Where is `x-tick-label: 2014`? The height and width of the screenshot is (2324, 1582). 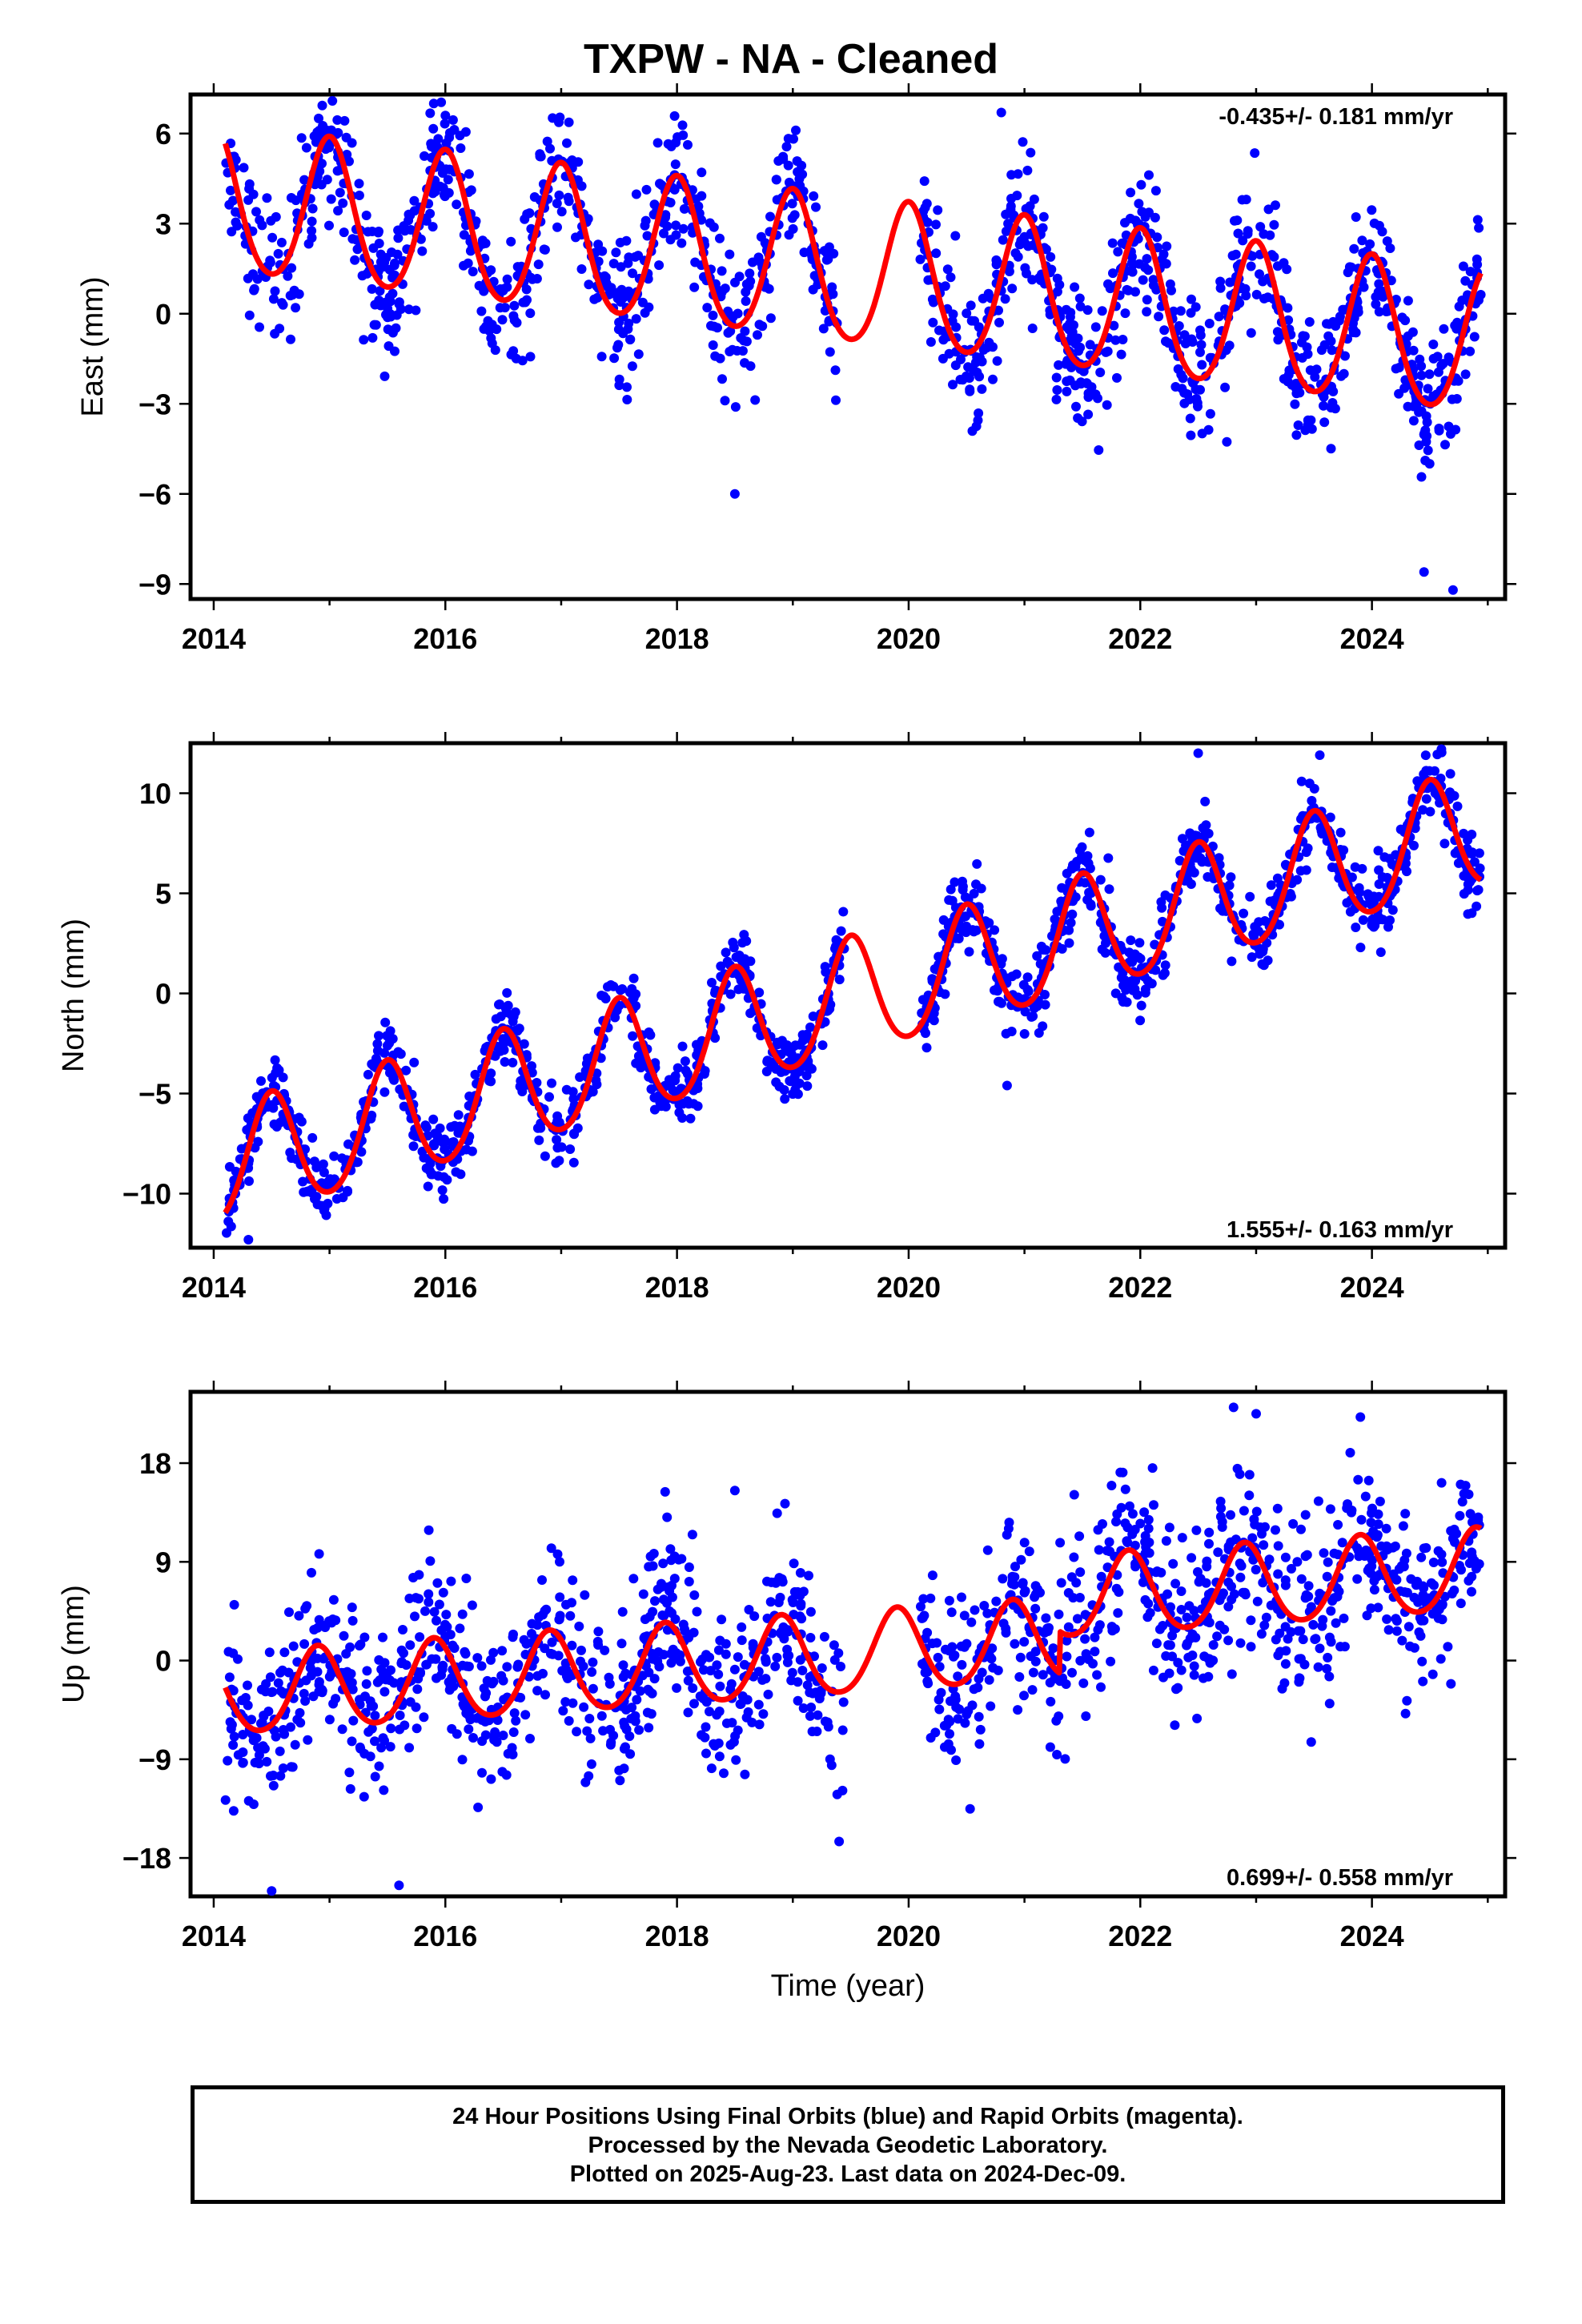 x-tick-label: 2014 is located at coordinates (214, 638).